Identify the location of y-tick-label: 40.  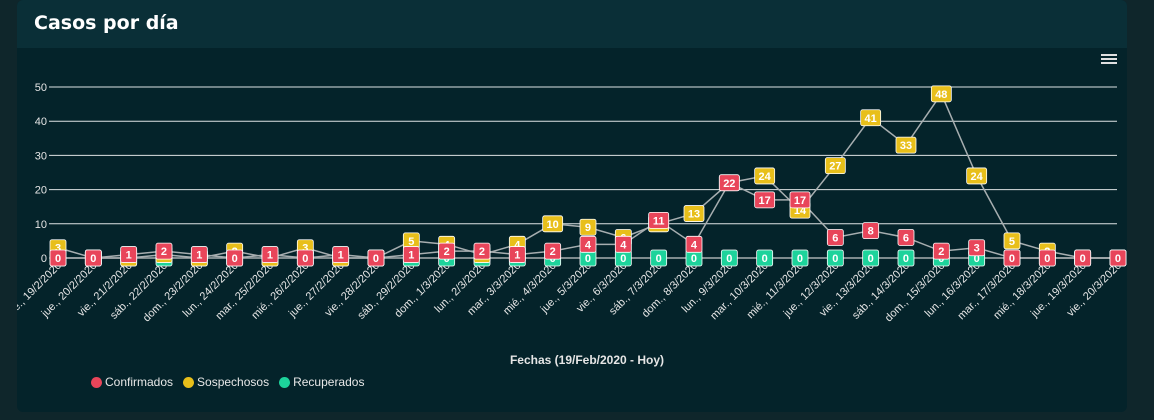
(41, 122).